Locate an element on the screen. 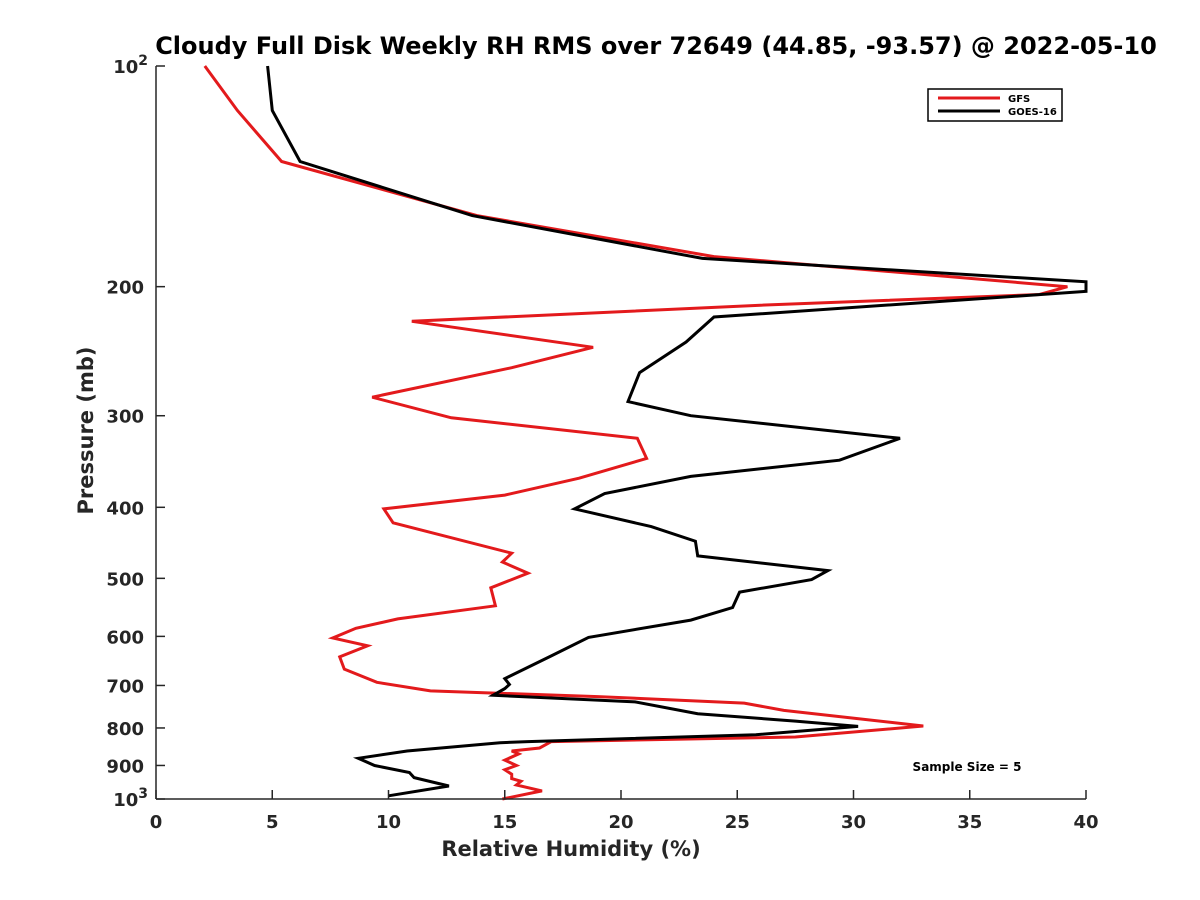  y-tick-label: 900 is located at coordinates (125, 766).